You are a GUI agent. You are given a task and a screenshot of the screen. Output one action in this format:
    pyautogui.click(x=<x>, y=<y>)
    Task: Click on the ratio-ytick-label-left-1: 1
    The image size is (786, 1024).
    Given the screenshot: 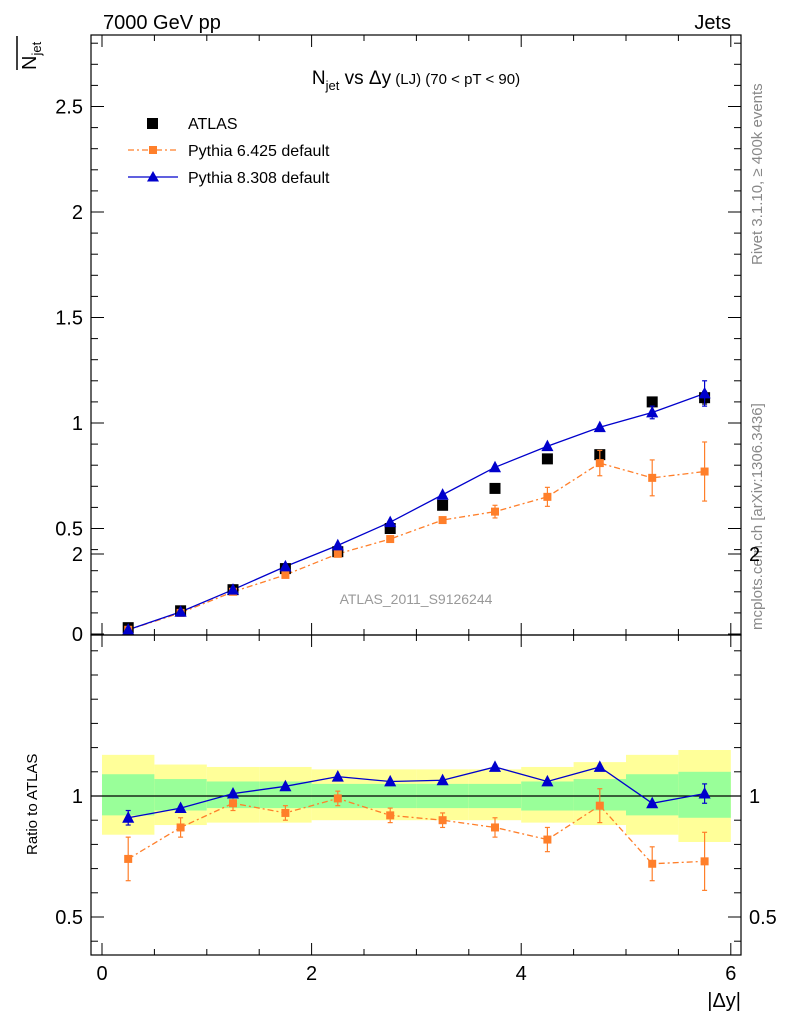 What is the action you would take?
    pyautogui.click(x=77, y=797)
    